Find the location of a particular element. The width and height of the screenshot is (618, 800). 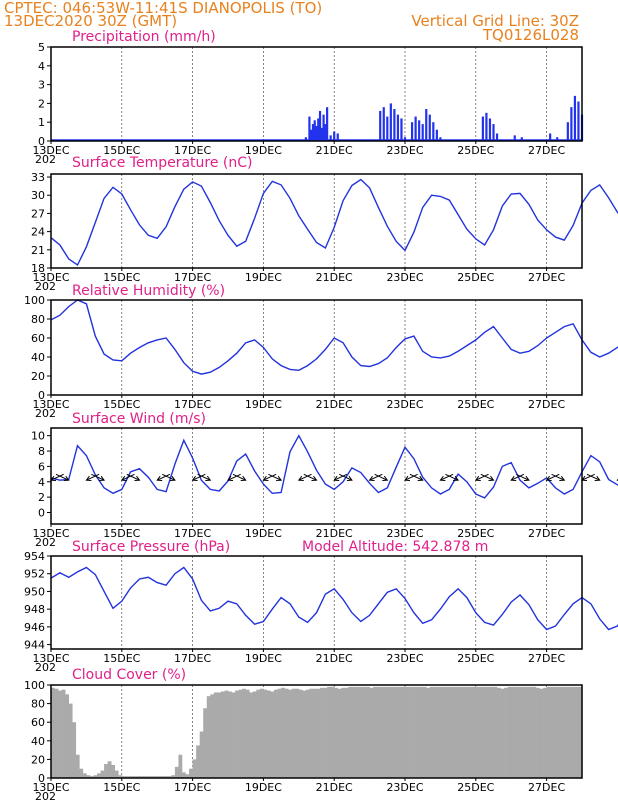

x-tick-label: 13DEC is located at coordinates (50, 658).